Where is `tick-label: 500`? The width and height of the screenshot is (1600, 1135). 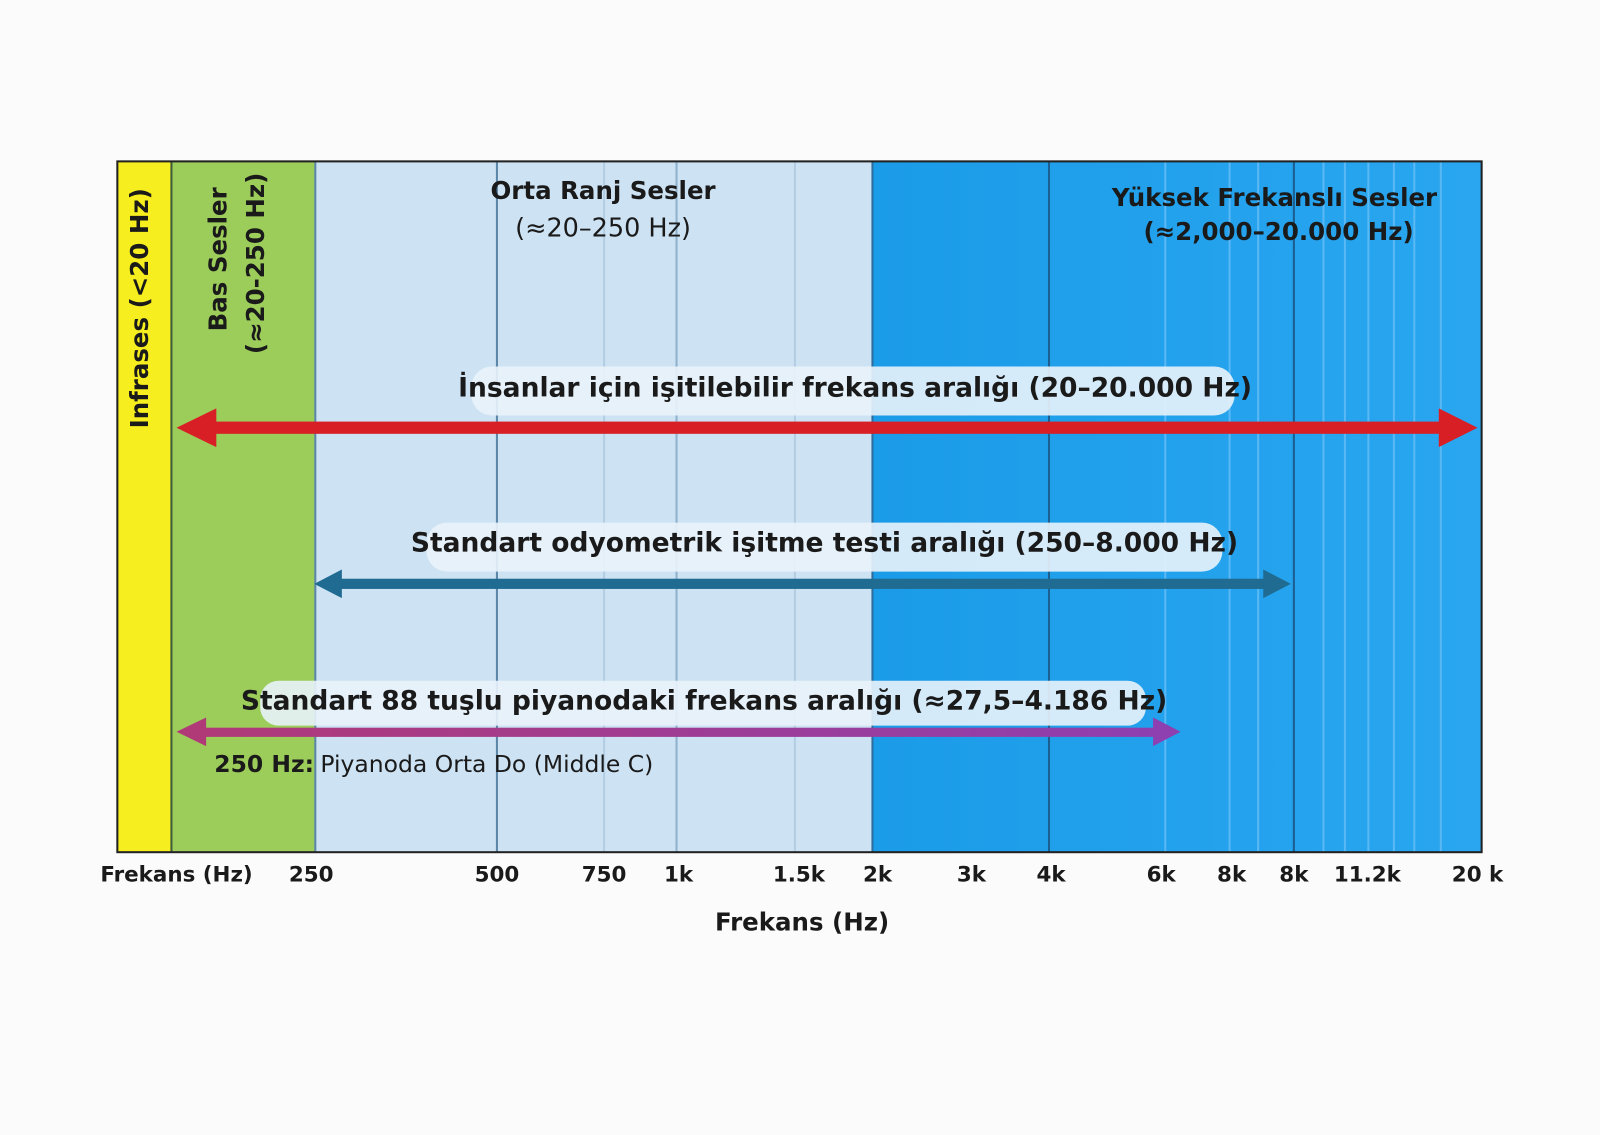 tick-label: 500 is located at coordinates (497, 875).